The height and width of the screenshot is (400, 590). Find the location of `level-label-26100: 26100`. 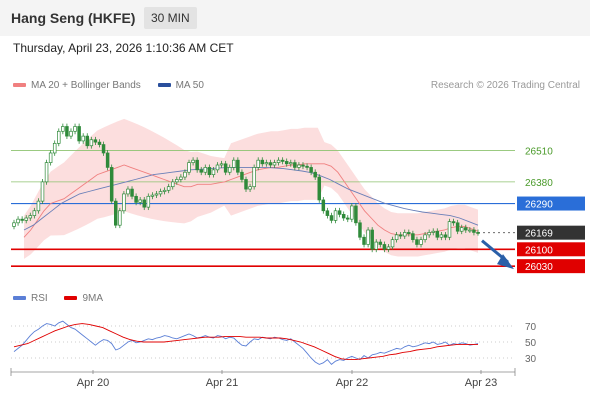

level-label-26100: 26100 is located at coordinates (539, 250).